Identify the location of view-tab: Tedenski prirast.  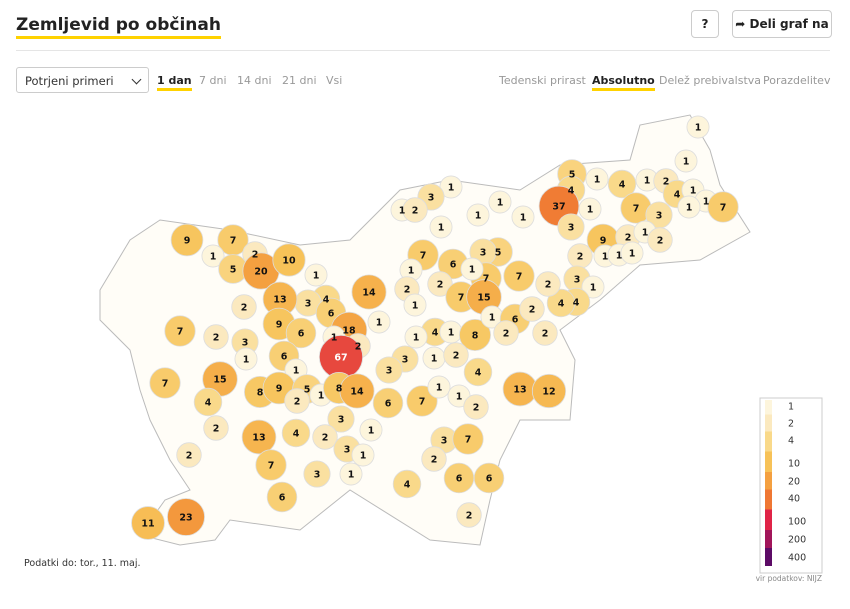
(542, 80).